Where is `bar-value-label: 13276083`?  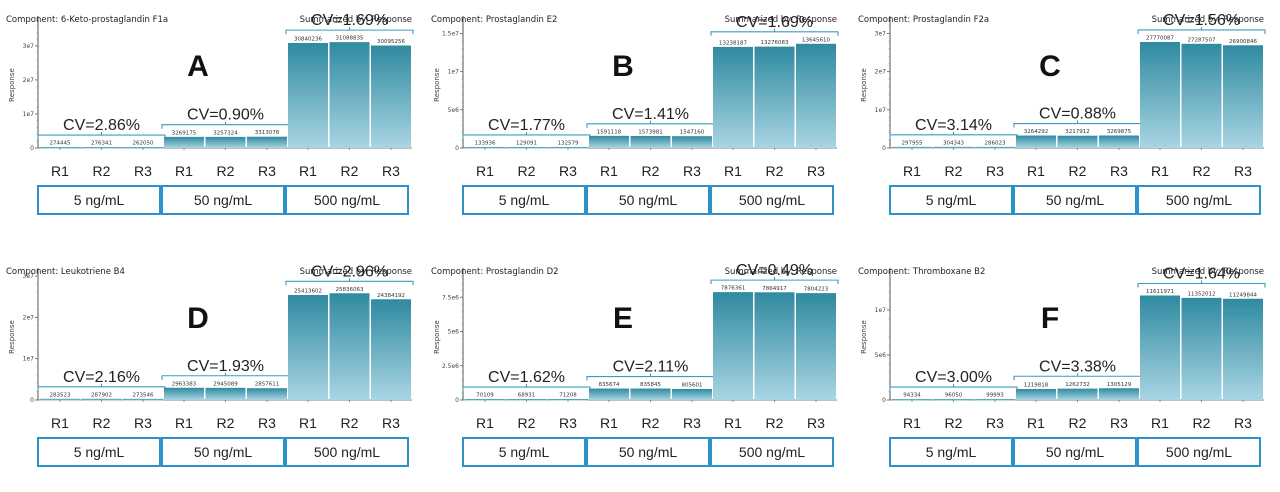 bar-value-label: 13276083 is located at coordinates (775, 43).